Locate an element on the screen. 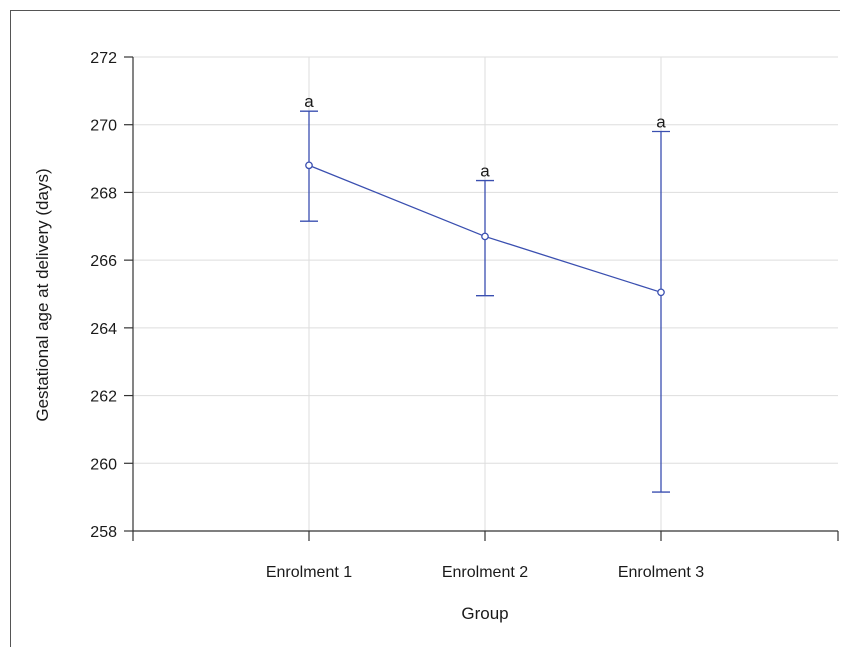 The height and width of the screenshot is (648, 841). label-layer: a a a is located at coordinates (485, 136).